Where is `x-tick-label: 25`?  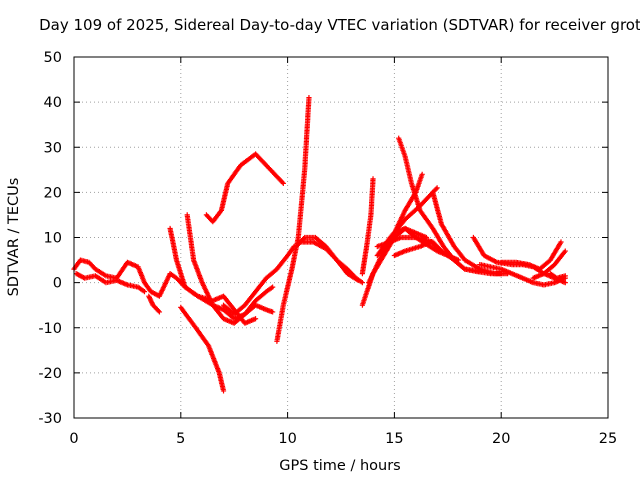
x-tick-label: 25 is located at coordinates (608, 439).